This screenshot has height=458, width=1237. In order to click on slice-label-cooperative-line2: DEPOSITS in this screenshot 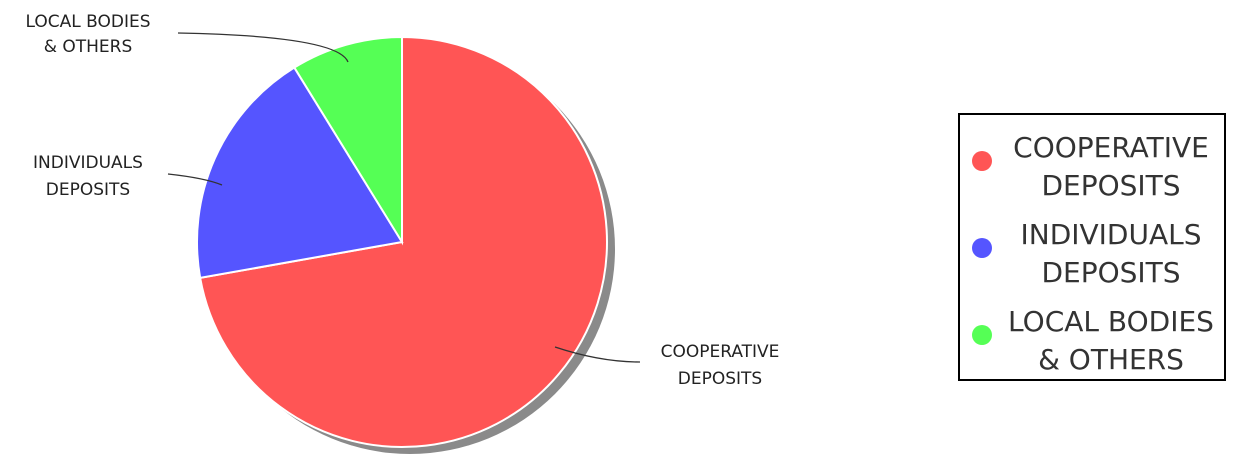, I will do `click(720, 379)`.